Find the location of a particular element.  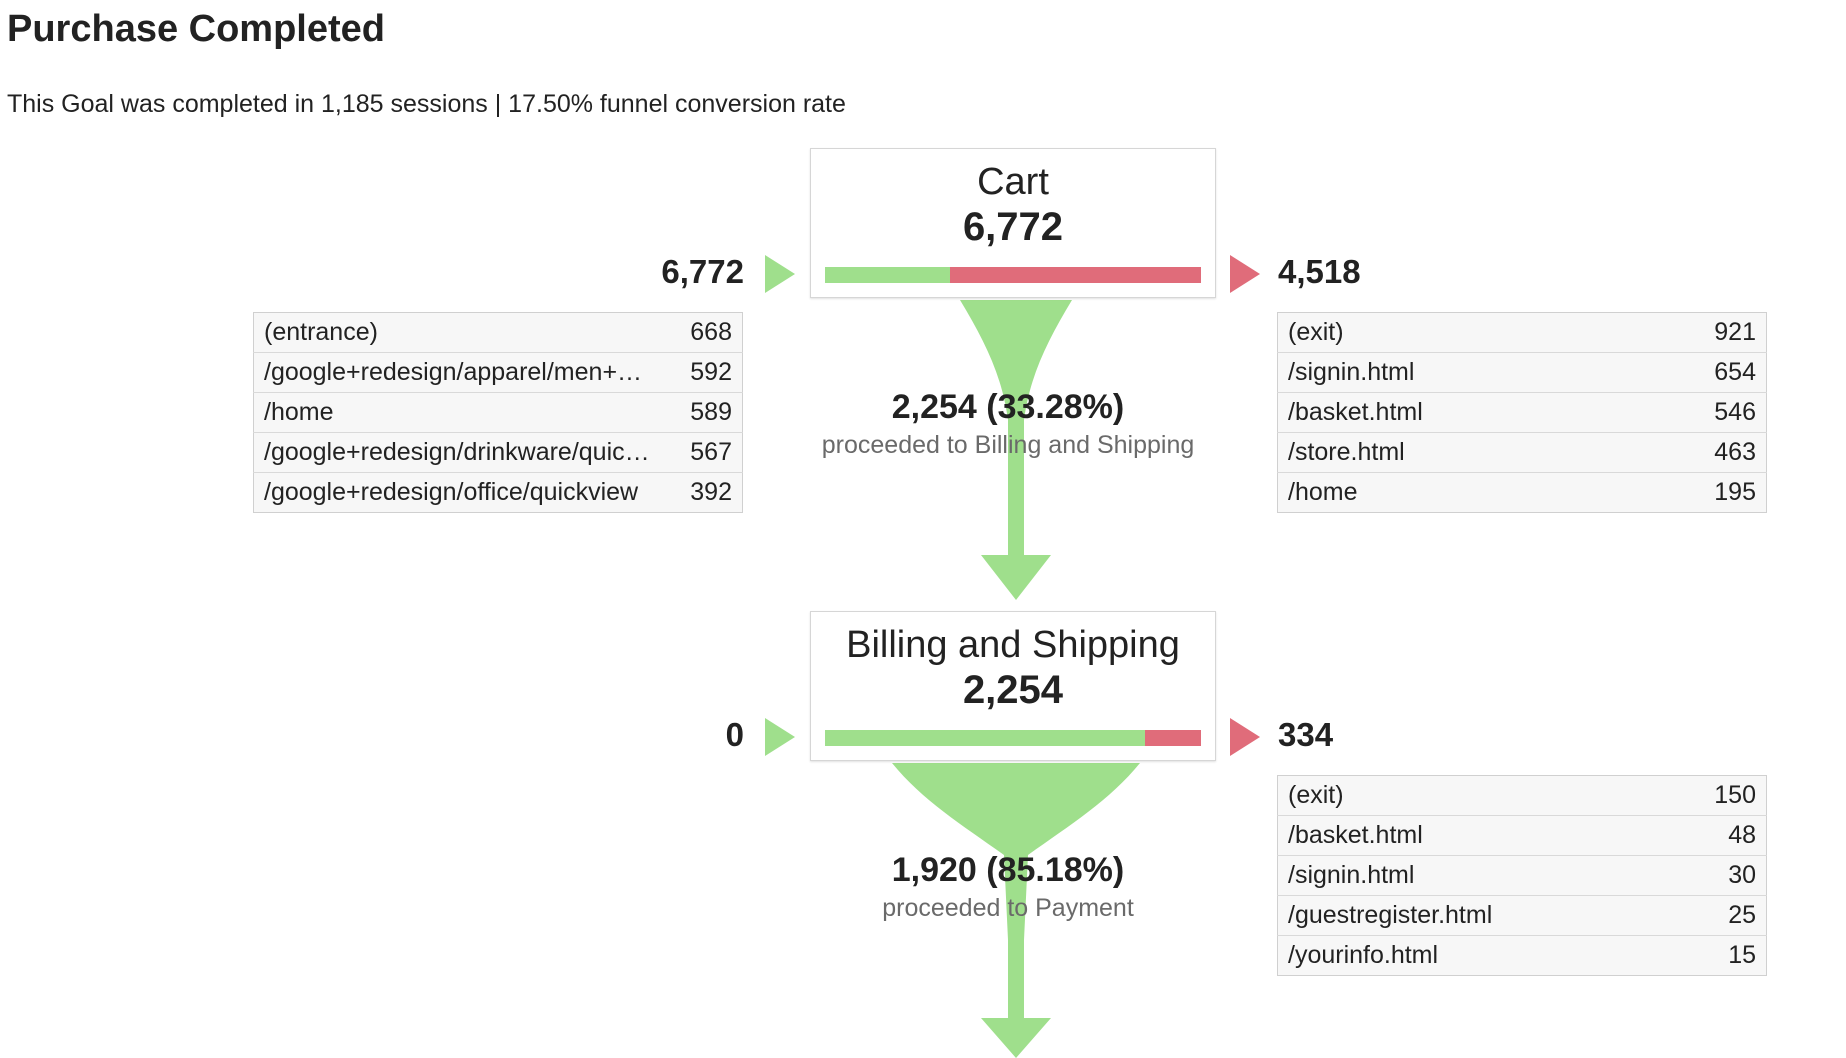

funnel-step-cart: Cart 6,772 is located at coordinates (1013, 223).